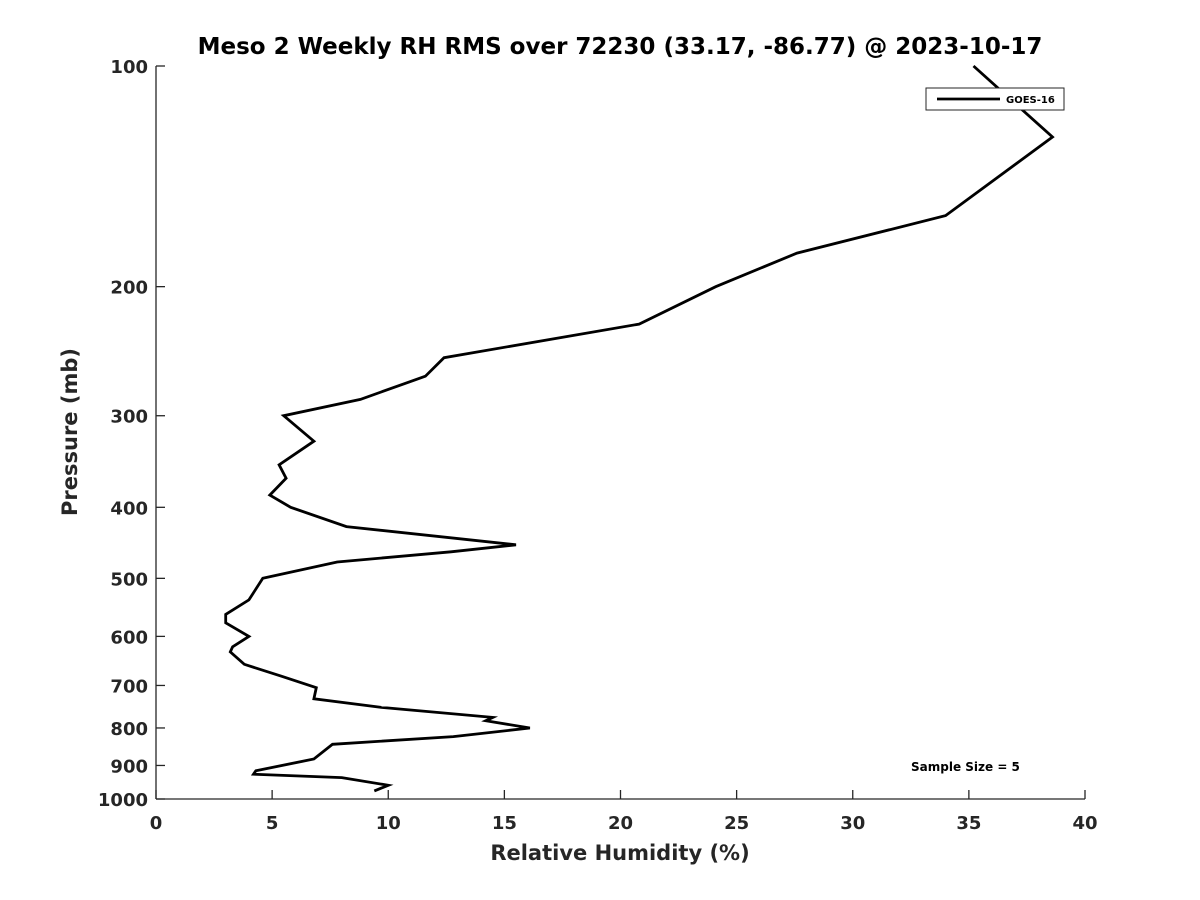 The height and width of the screenshot is (900, 1200). Describe the element at coordinates (129, 766) in the screenshot. I see `y-tick-label: 900` at that location.